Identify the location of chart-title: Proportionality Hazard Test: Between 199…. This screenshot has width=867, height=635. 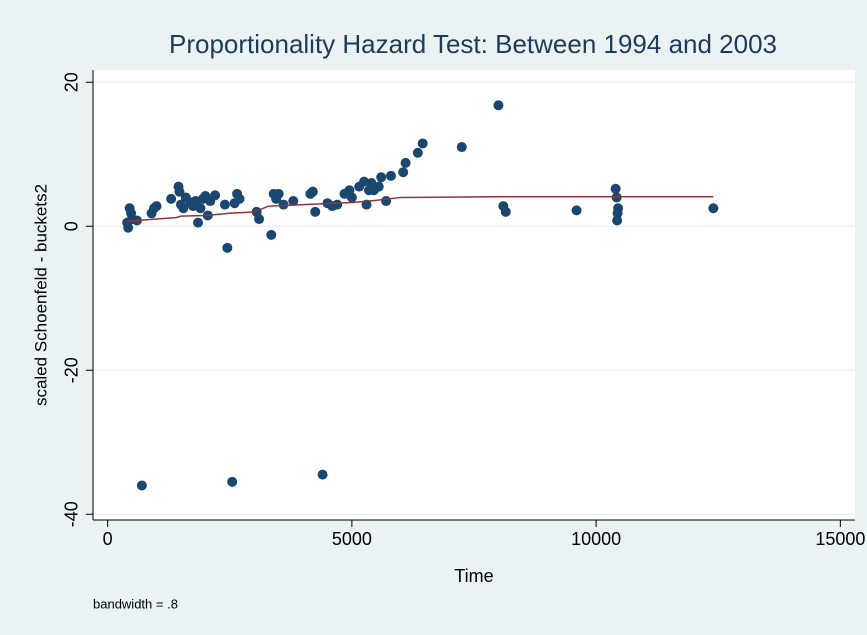
(473, 44).